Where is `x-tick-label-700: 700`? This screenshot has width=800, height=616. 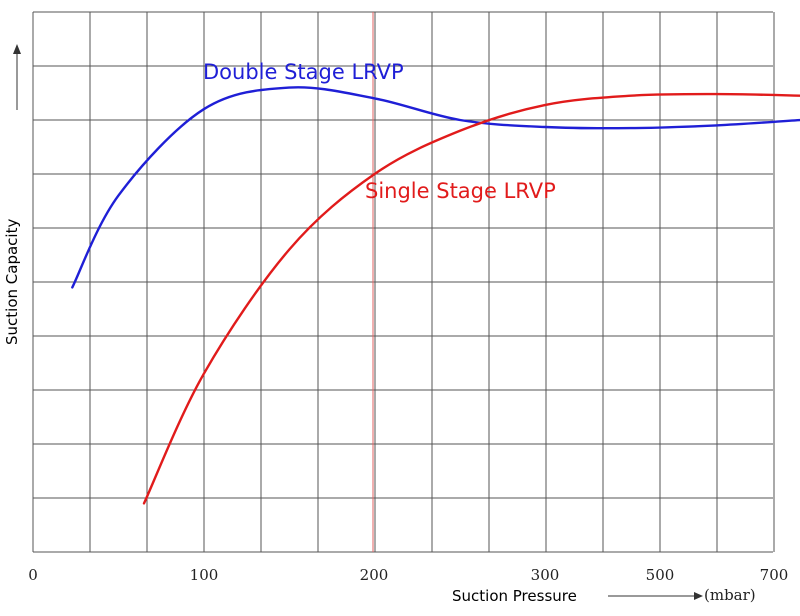 x-tick-label-700: 700 is located at coordinates (774, 575).